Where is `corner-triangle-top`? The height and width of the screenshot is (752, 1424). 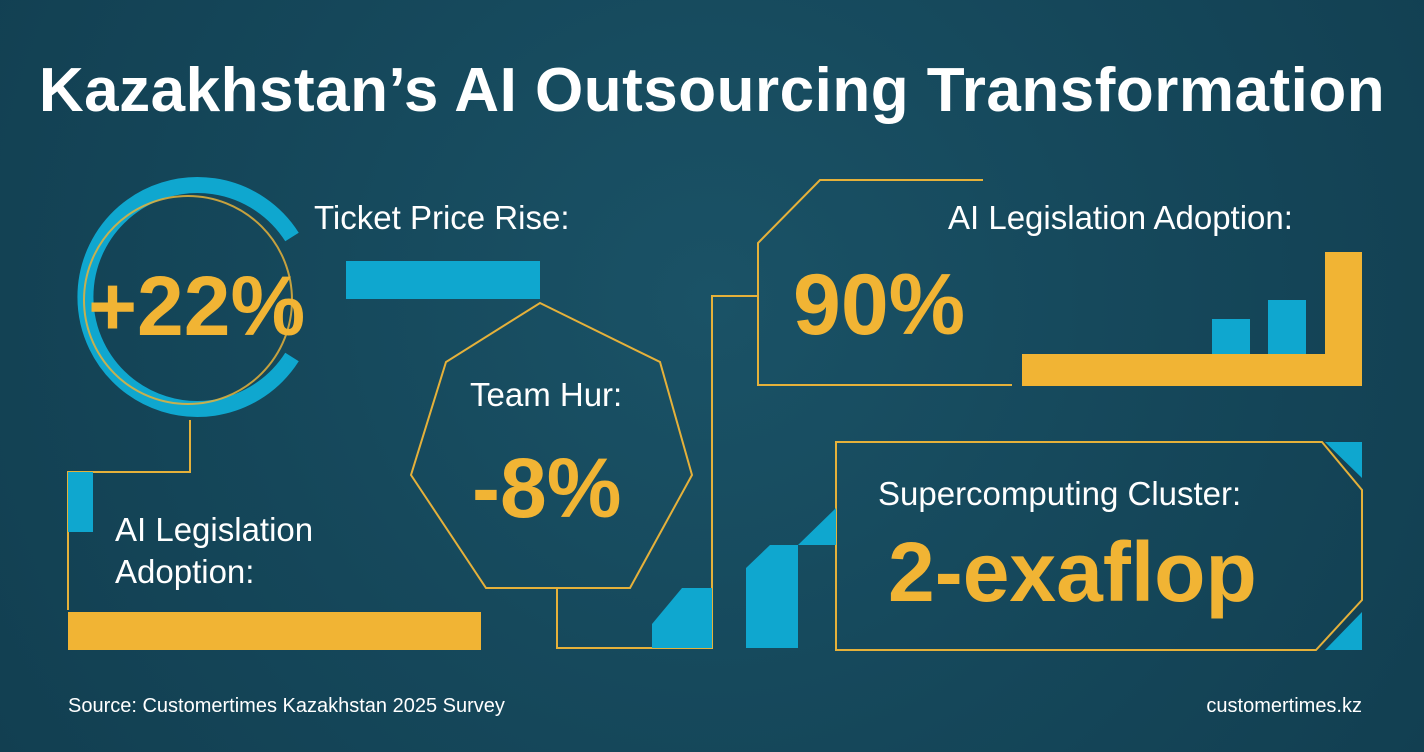
corner-triangle-top is located at coordinates (1343, 460).